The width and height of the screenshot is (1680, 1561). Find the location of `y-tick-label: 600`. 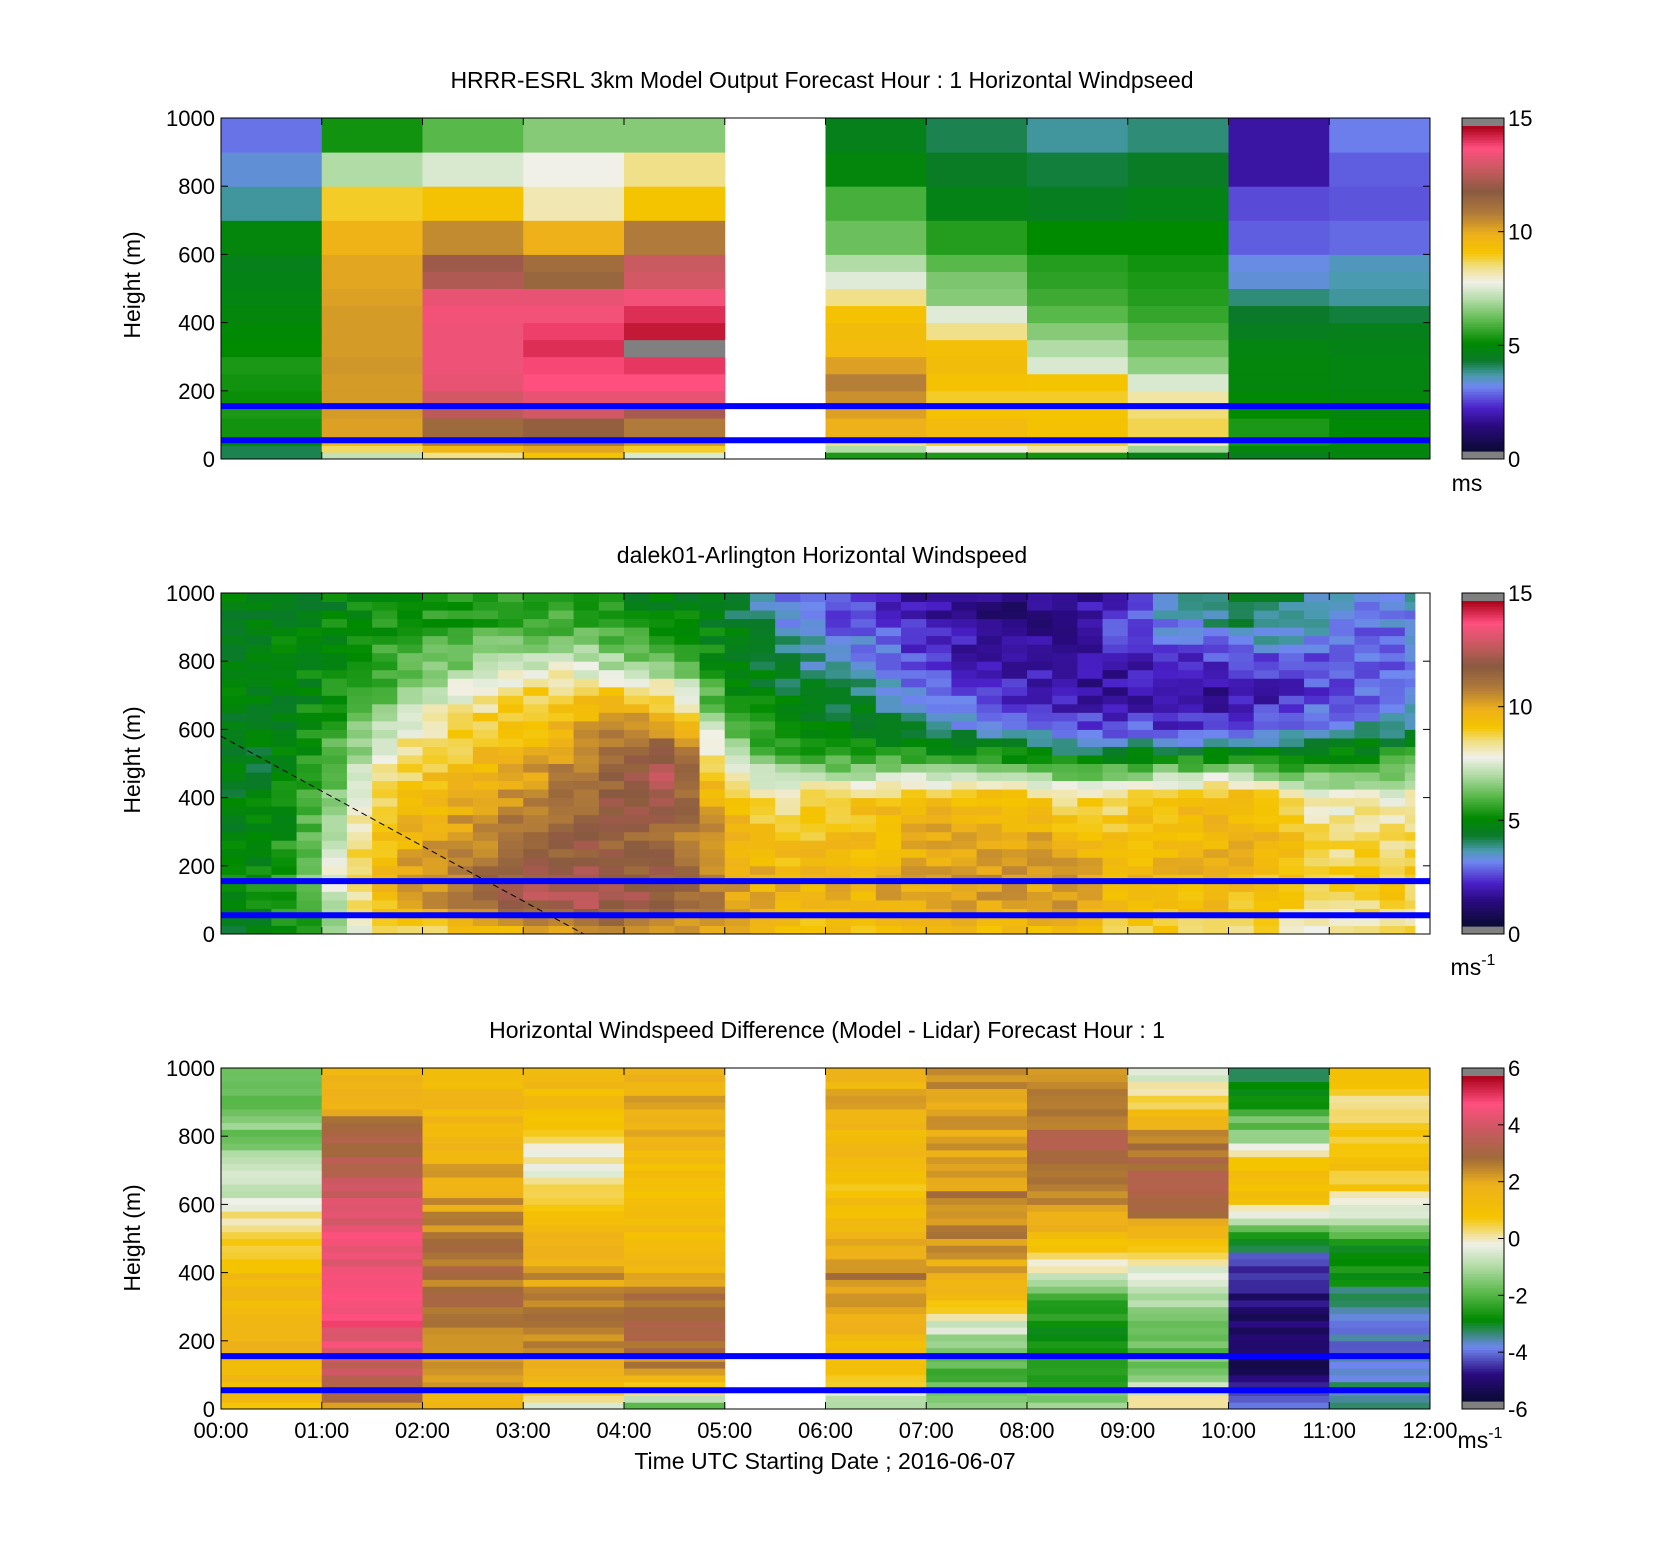

y-tick-label: 600 is located at coordinates (196, 254).